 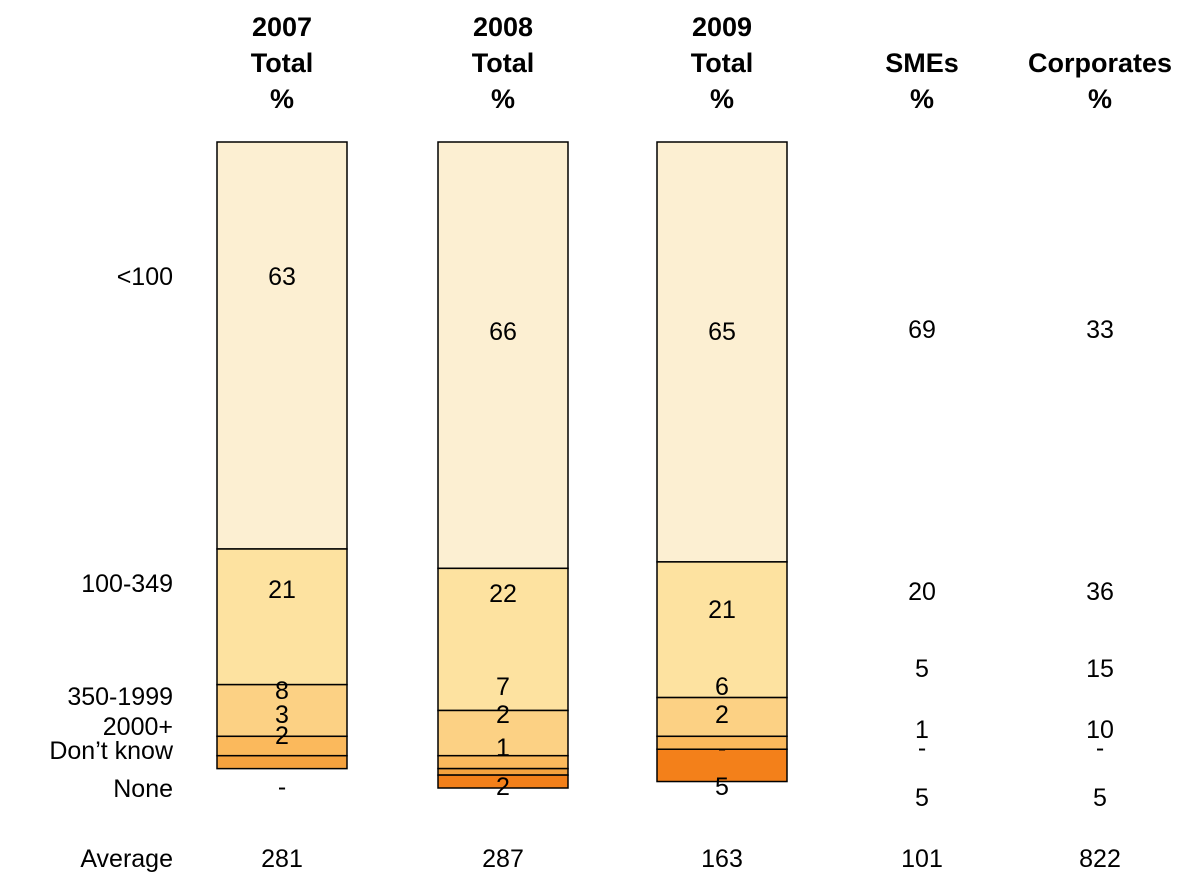 What do you see at coordinates (922, 63) in the screenshot?
I see `column-header-line: SMEs` at bounding box center [922, 63].